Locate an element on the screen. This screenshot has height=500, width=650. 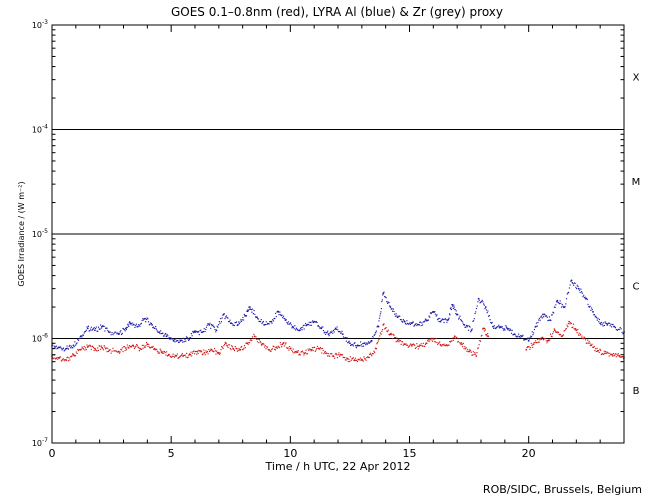
flare-class-label: M is located at coordinates (636, 182).